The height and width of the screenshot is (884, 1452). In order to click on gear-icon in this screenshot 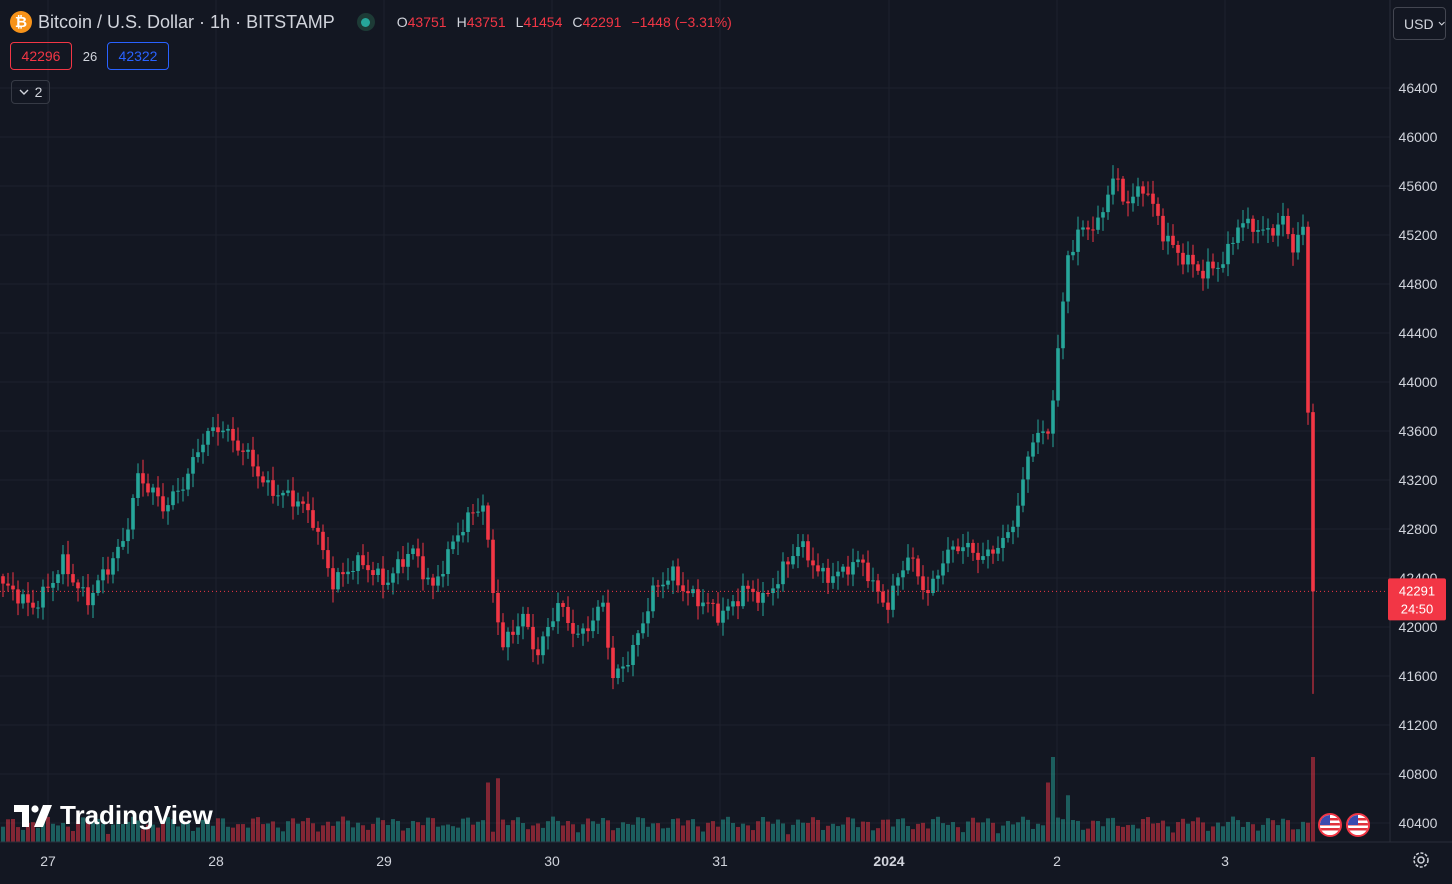, I will do `click(1421, 860)`.